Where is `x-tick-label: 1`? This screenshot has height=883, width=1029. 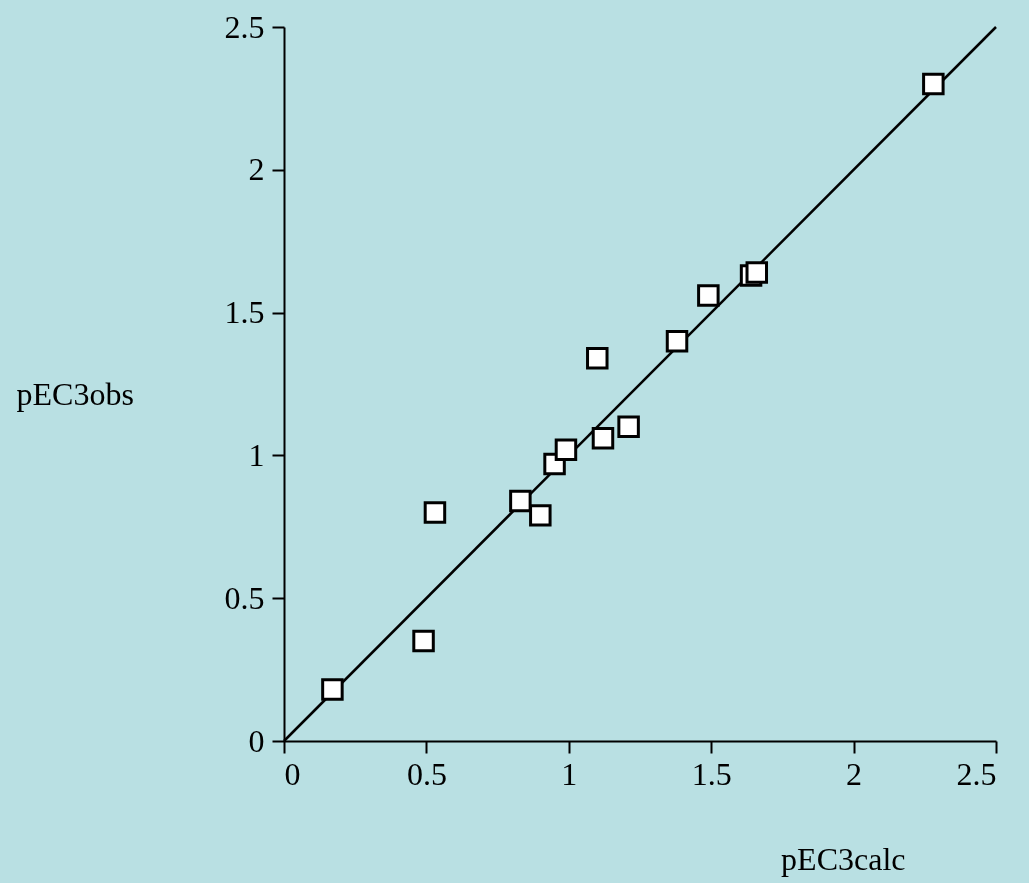
x-tick-label: 1 is located at coordinates (569, 773).